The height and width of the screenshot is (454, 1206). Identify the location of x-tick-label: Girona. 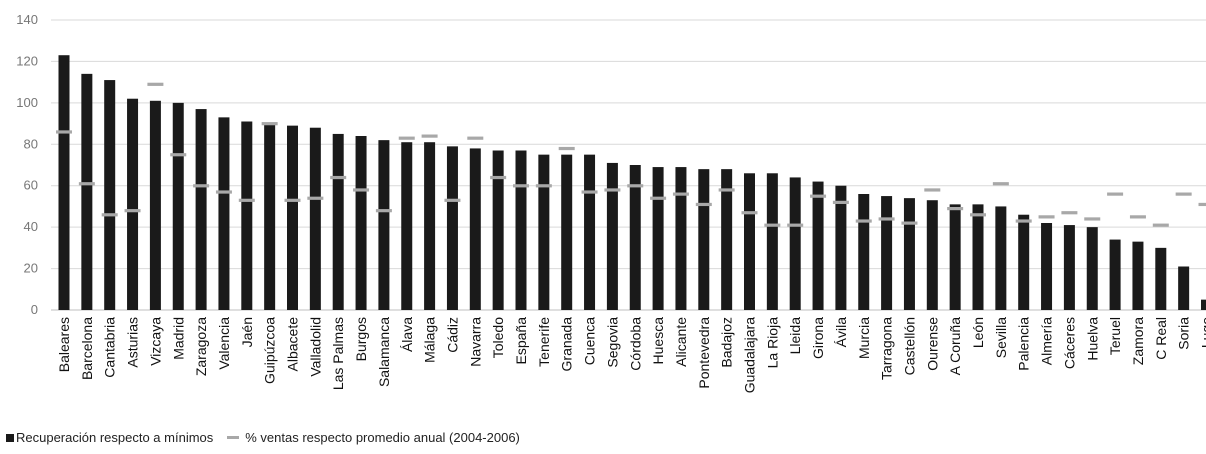
(818, 338).